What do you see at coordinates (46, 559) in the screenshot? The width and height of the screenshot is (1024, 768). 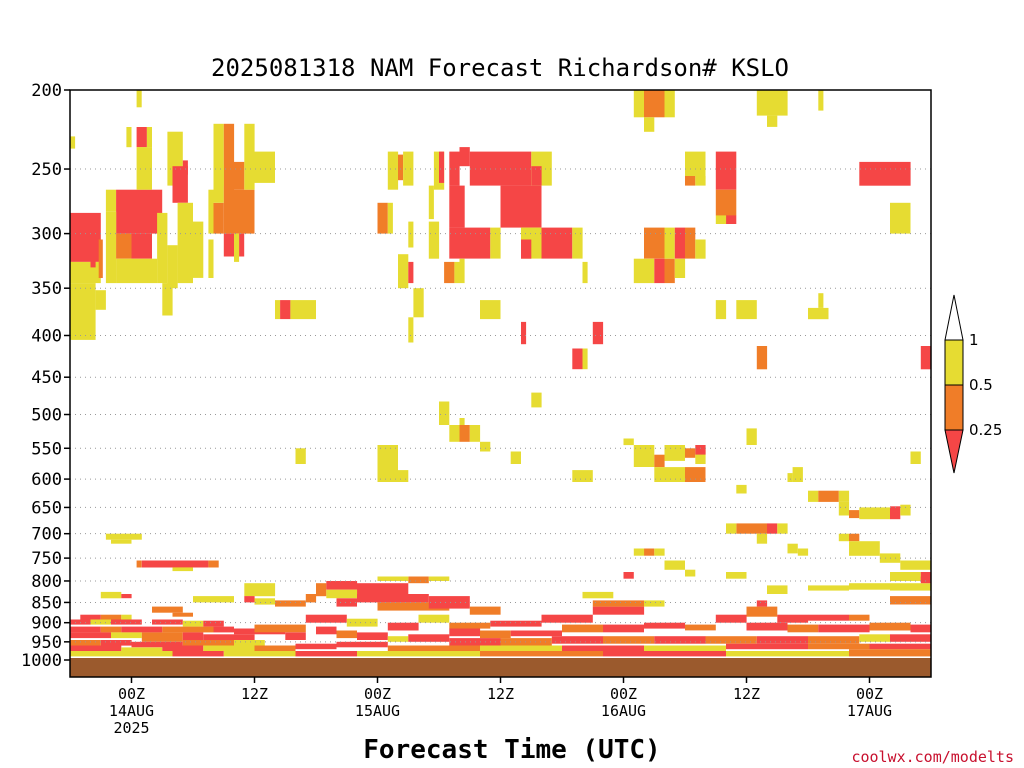 I see `y-tick-label: 750` at bounding box center [46, 559].